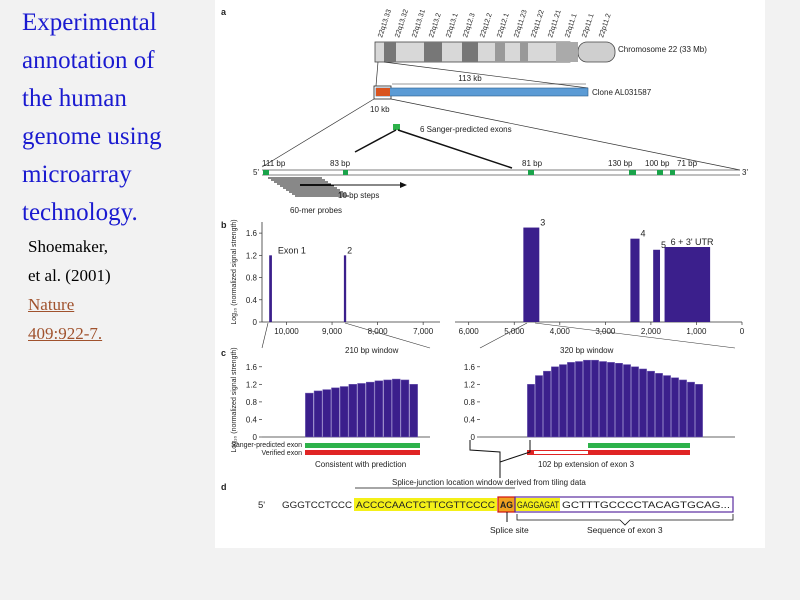  Describe the element at coordinates (532, 163) in the screenshot. I see `exon-size: 81 bp` at that location.